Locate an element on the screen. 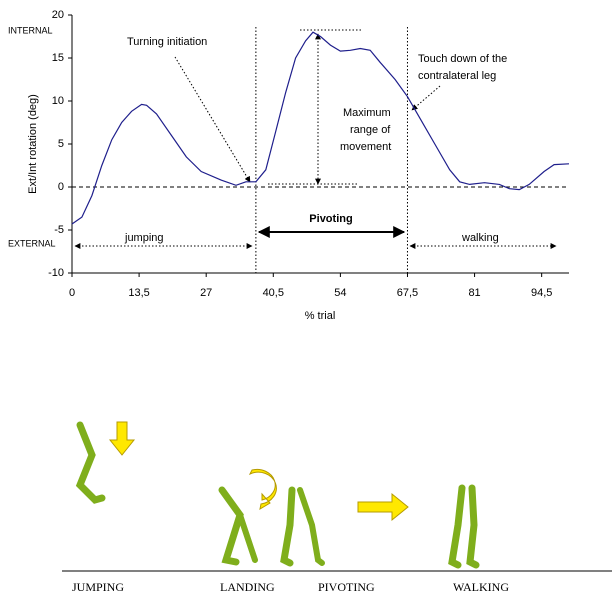 This screenshot has height=596, width=612. annotation: EXTERNAL is located at coordinates (32, 243).